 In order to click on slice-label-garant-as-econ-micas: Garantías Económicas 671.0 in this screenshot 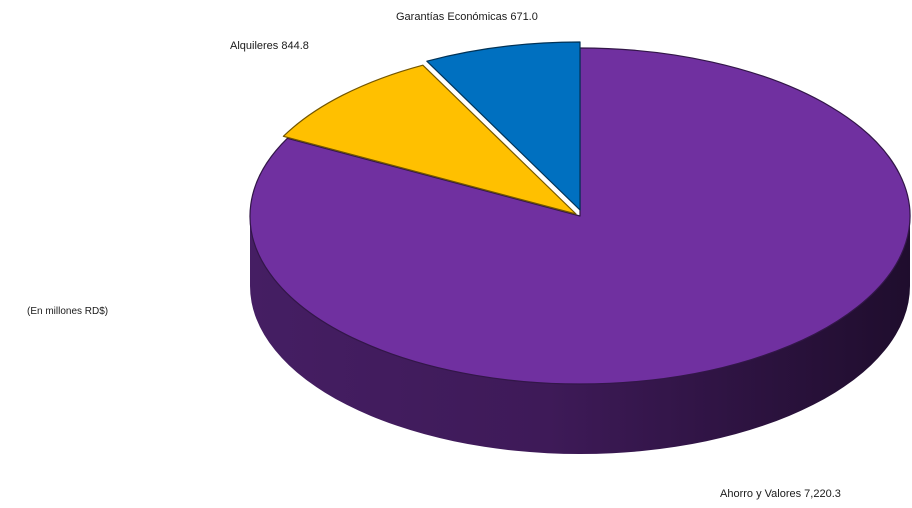, I will do `click(467, 17)`.